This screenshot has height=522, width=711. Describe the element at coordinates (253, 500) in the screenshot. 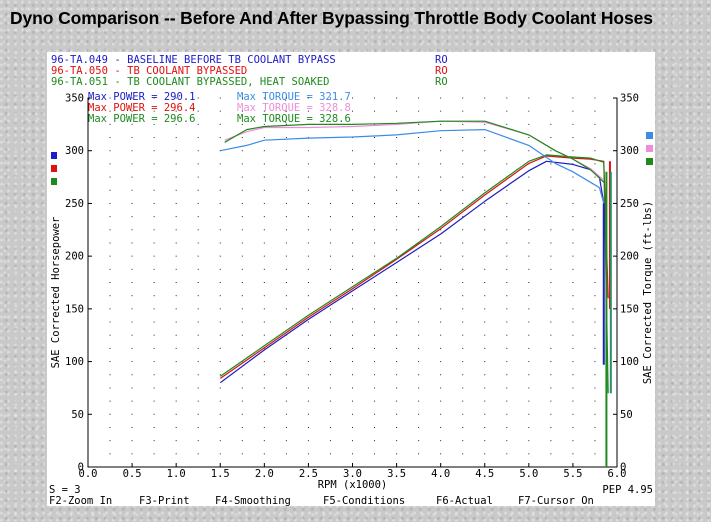

I see `function-key-2: F4-Smoothing` at that location.